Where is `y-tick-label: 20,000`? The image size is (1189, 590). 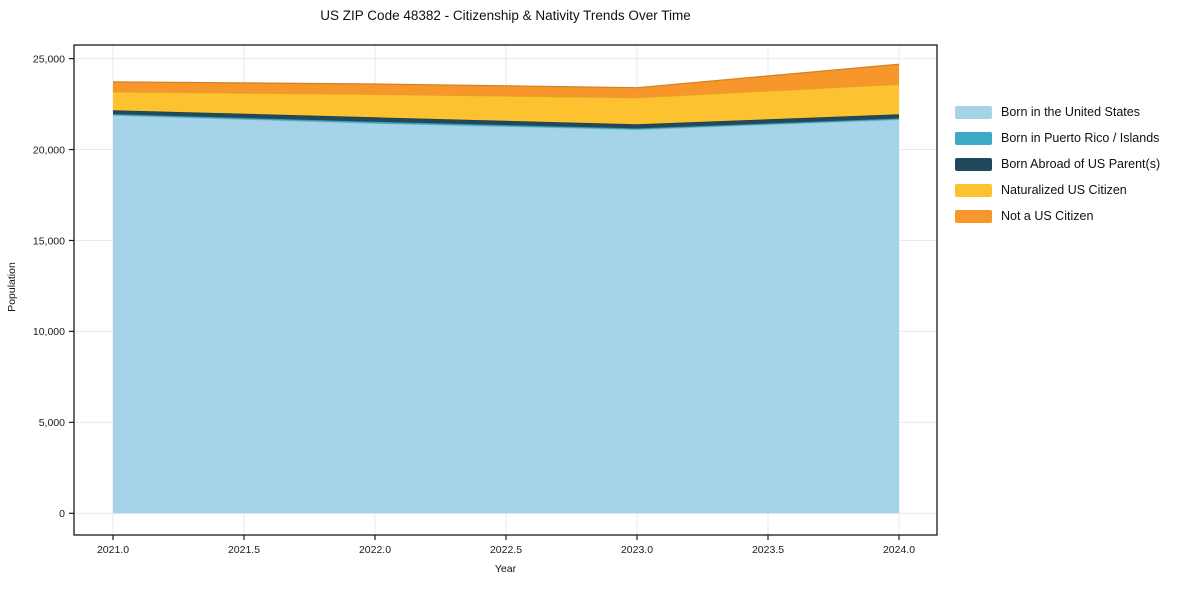 y-tick-label: 20,000 is located at coordinates (49, 150).